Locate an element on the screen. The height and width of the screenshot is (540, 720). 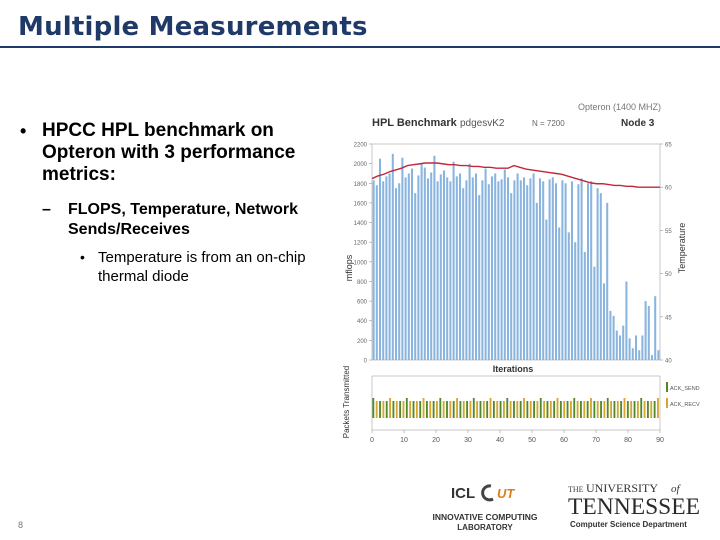
y-tick-label: 2200 is located at coordinates (361, 146).